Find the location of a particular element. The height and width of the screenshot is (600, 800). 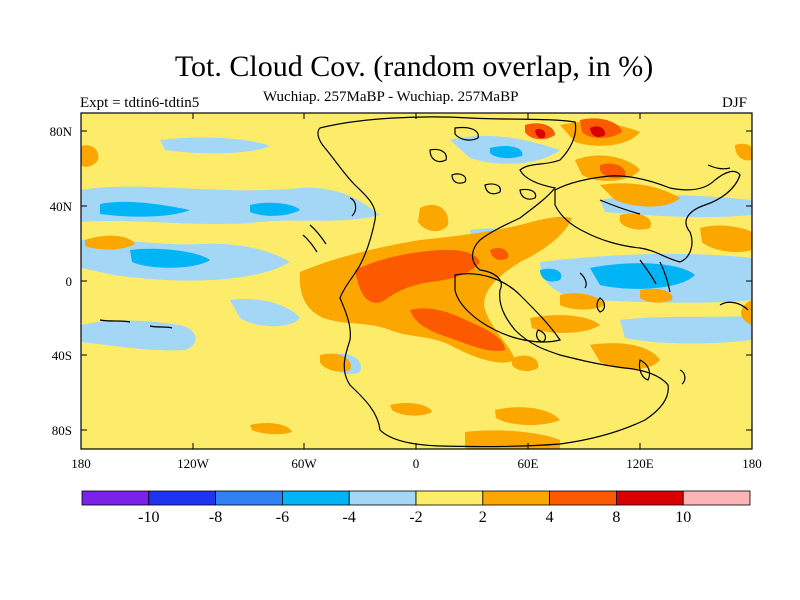

lon-label: 0 is located at coordinates (416, 463).